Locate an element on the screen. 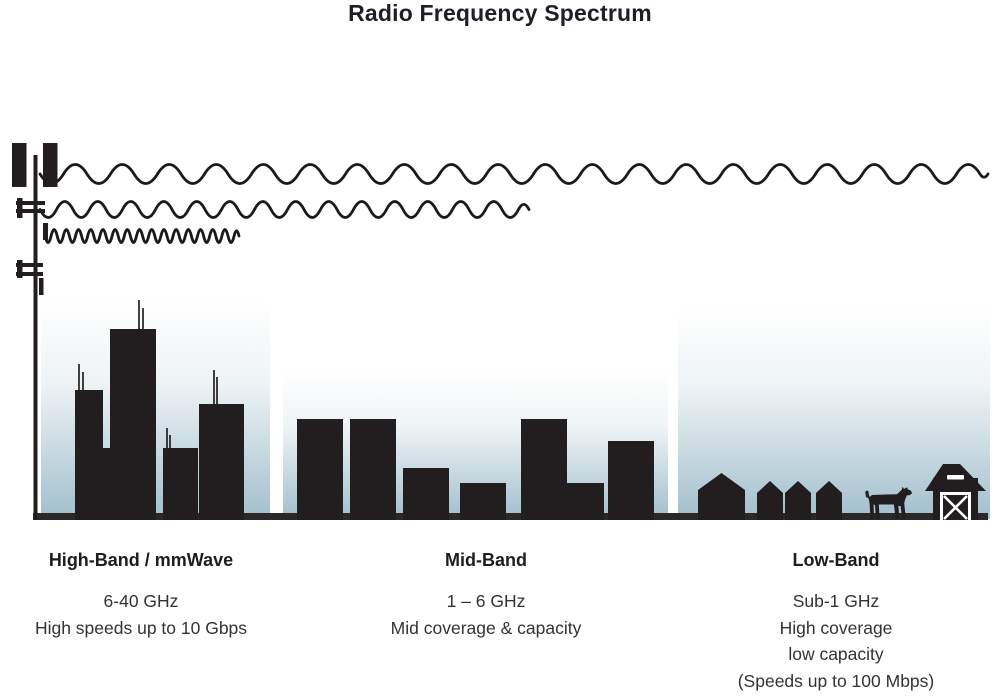 The height and width of the screenshot is (700, 1000). barn-icon is located at coordinates (955, 492).